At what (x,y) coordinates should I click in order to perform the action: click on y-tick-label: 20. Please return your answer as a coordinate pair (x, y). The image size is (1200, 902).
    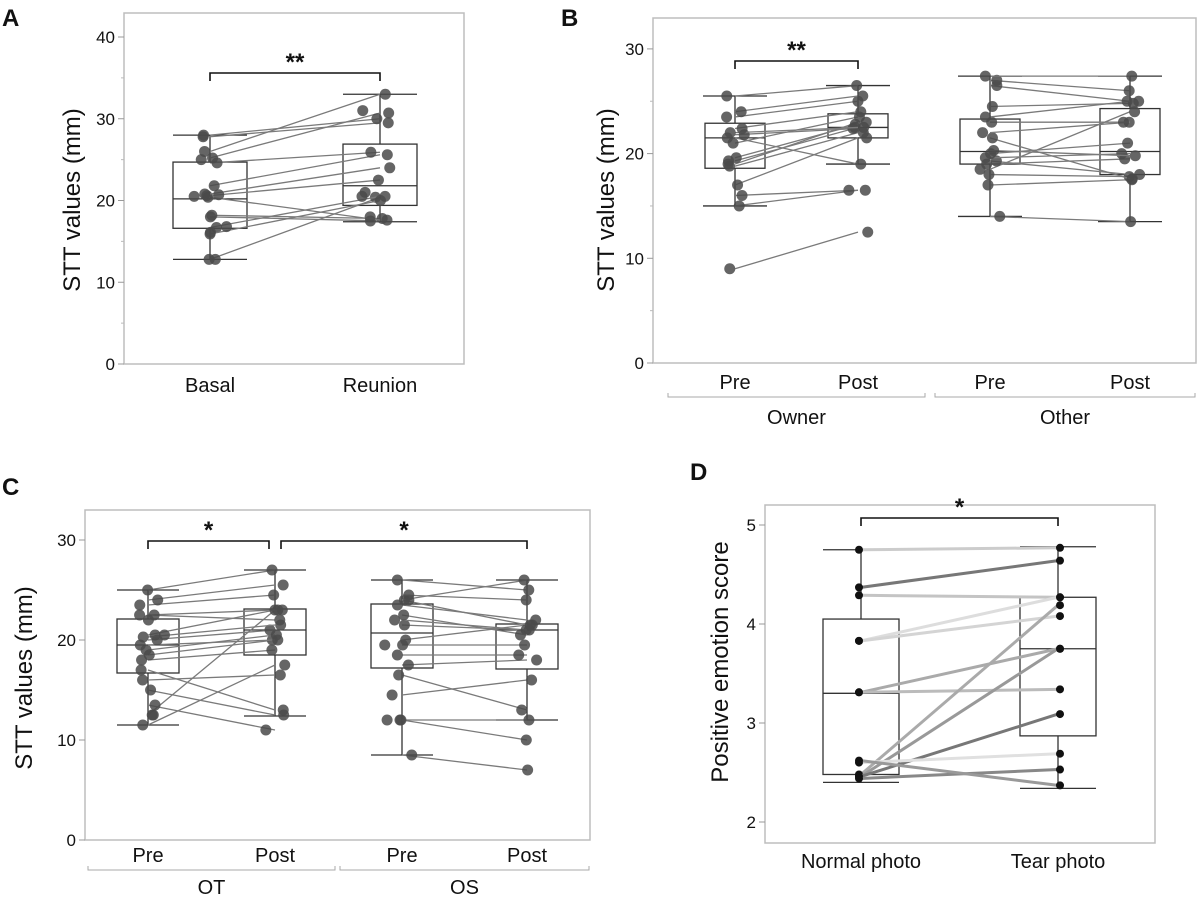
    Looking at the image, I should click on (66, 640).